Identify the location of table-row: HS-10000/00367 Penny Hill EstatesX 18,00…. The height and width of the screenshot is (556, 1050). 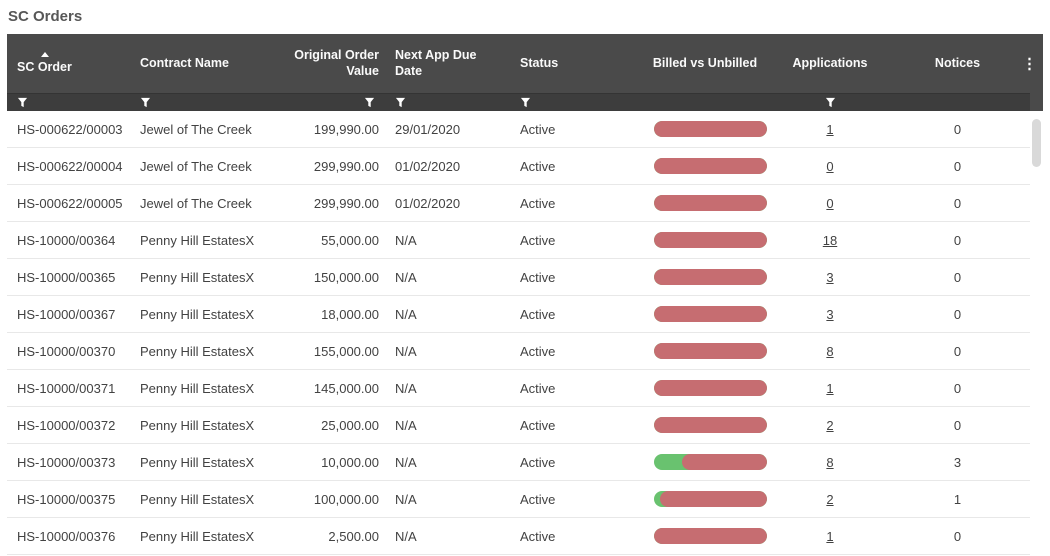
(518, 314).